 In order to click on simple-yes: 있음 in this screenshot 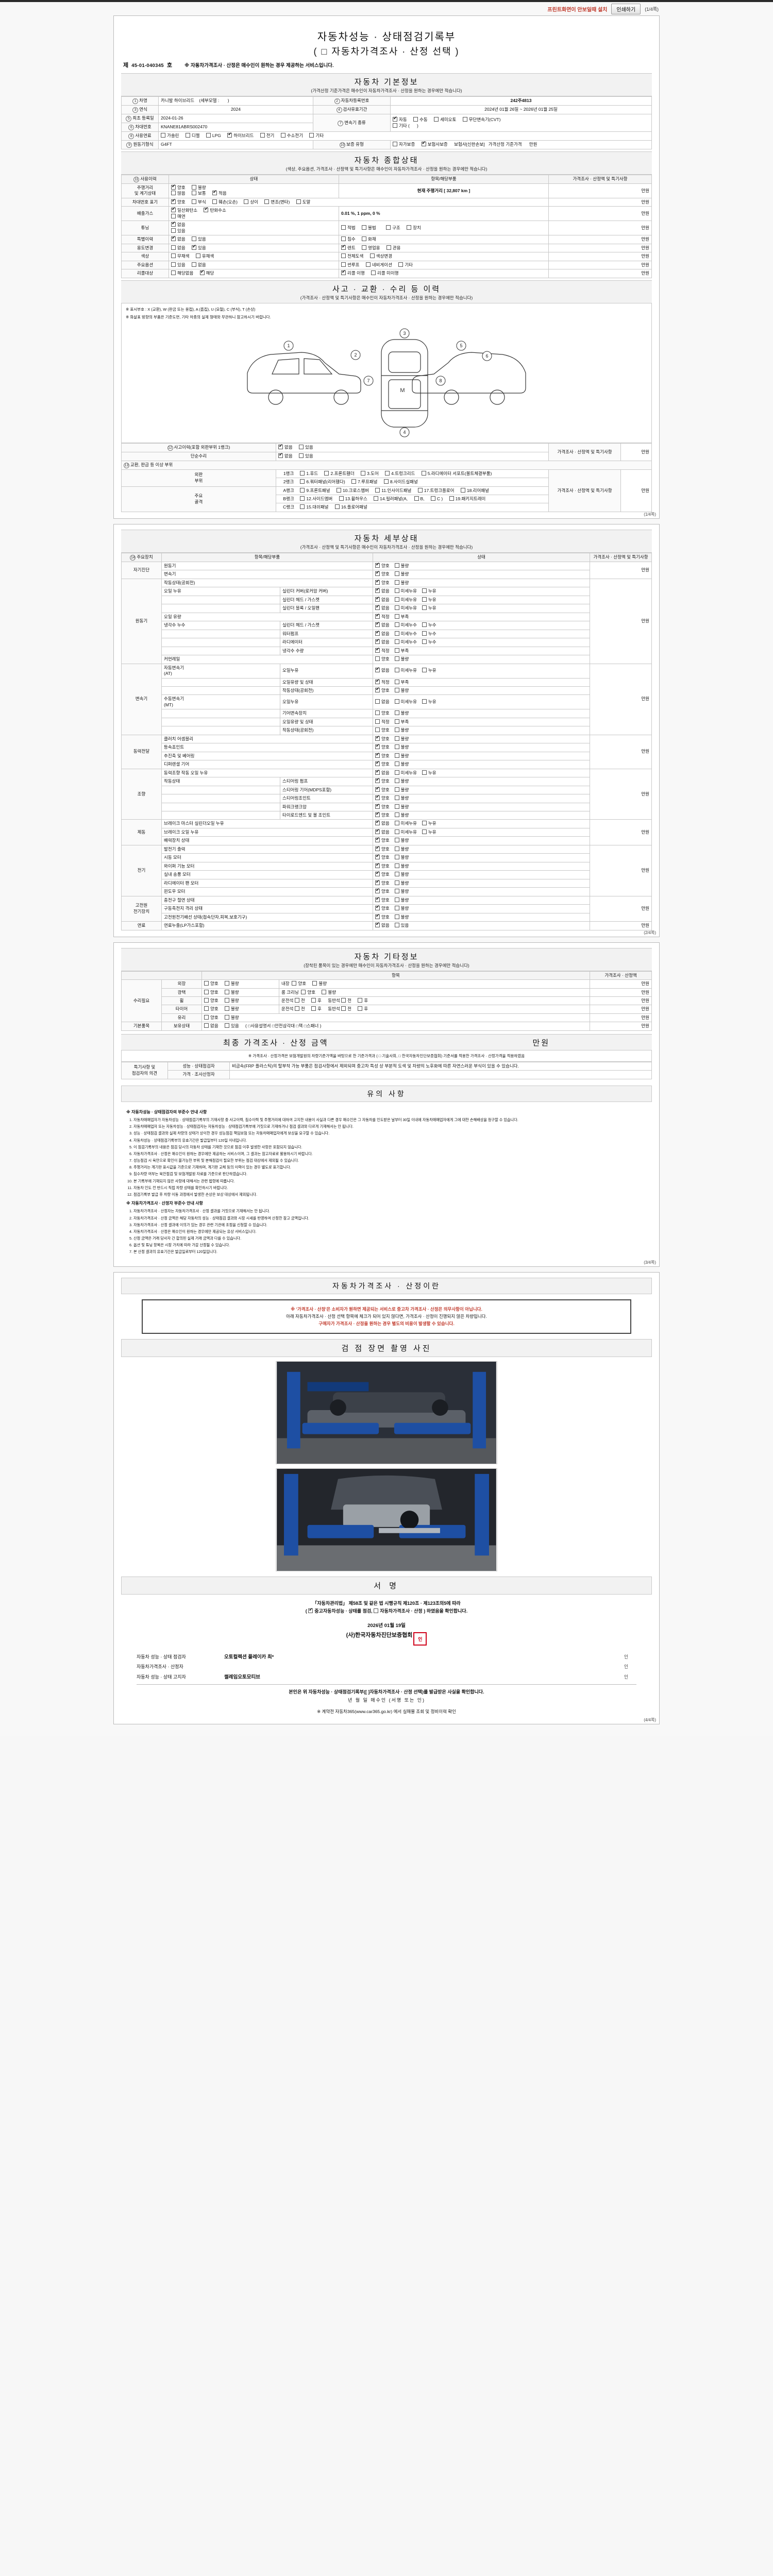, I will do `click(306, 456)`.